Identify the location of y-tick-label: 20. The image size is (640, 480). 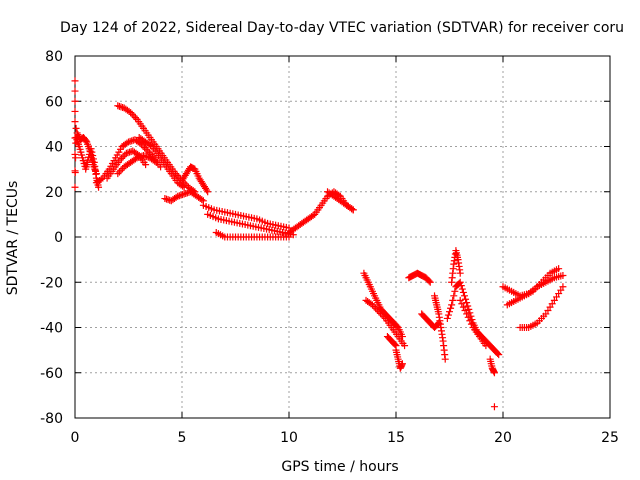
(54, 193).